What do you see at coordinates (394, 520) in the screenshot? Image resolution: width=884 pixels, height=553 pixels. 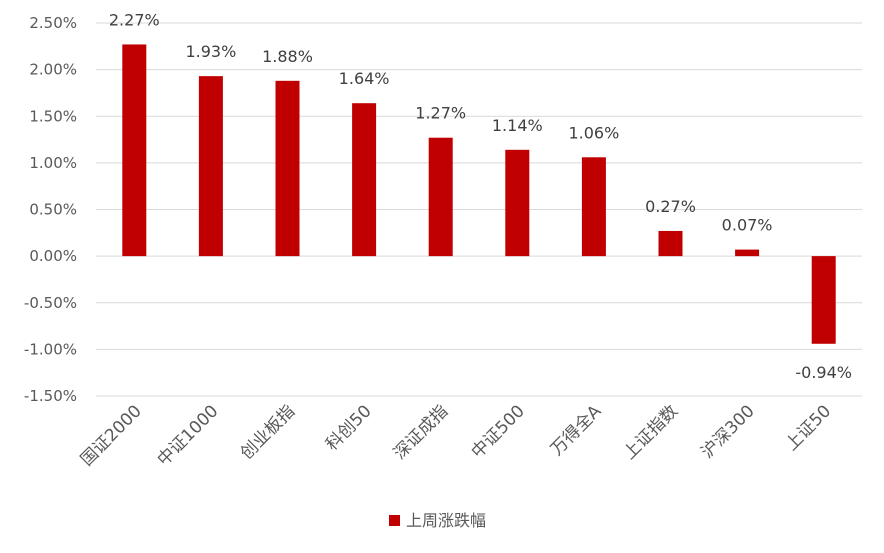 I see `legend-swatch` at bounding box center [394, 520].